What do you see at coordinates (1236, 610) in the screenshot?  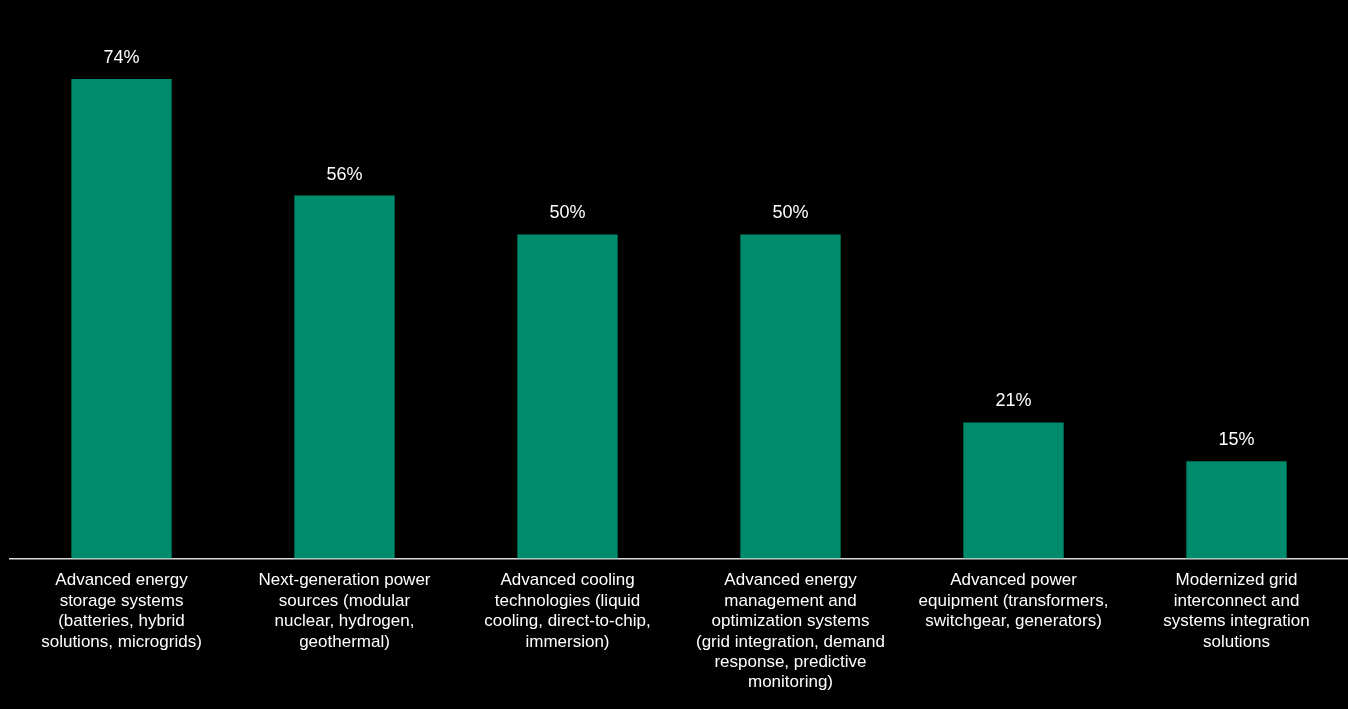 I see `x-tick-label: Modernized grid interconnect and systems integration solutions` at bounding box center [1236, 610].